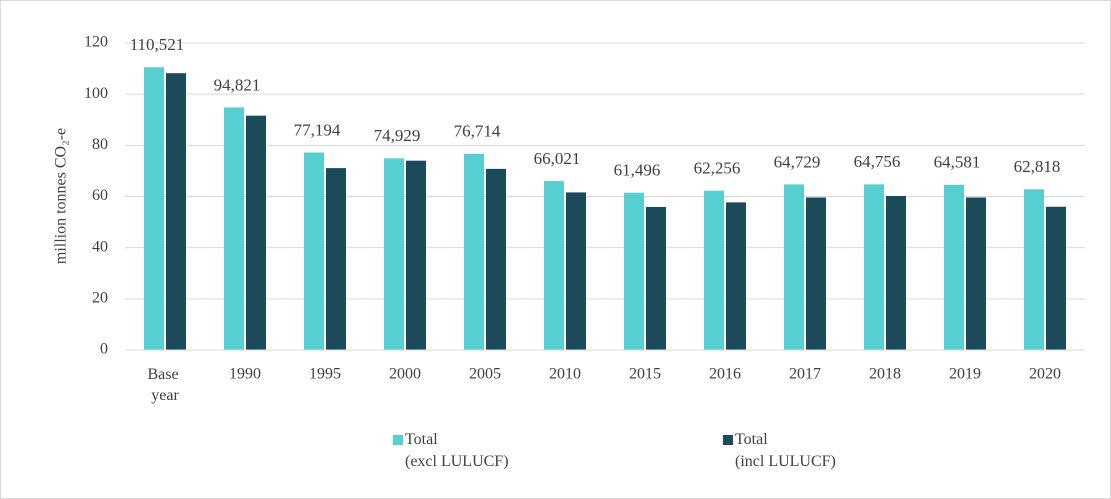 The image size is (1111, 499). Describe the element at coordinates (100, 298) in the screenshot. I see `y-tick-label: 20` at that location.